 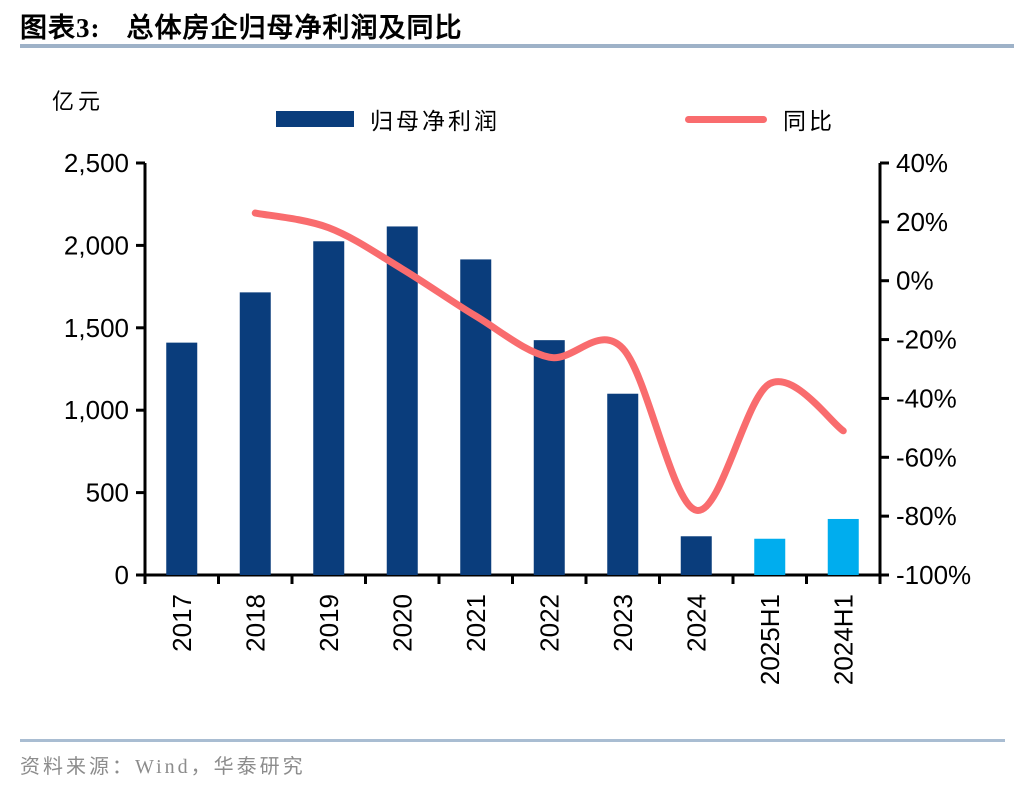 What do you see at coordinates (915, 281) in the screenshot?
I see `svg-text: 0%` at bounding box center [915, 281].